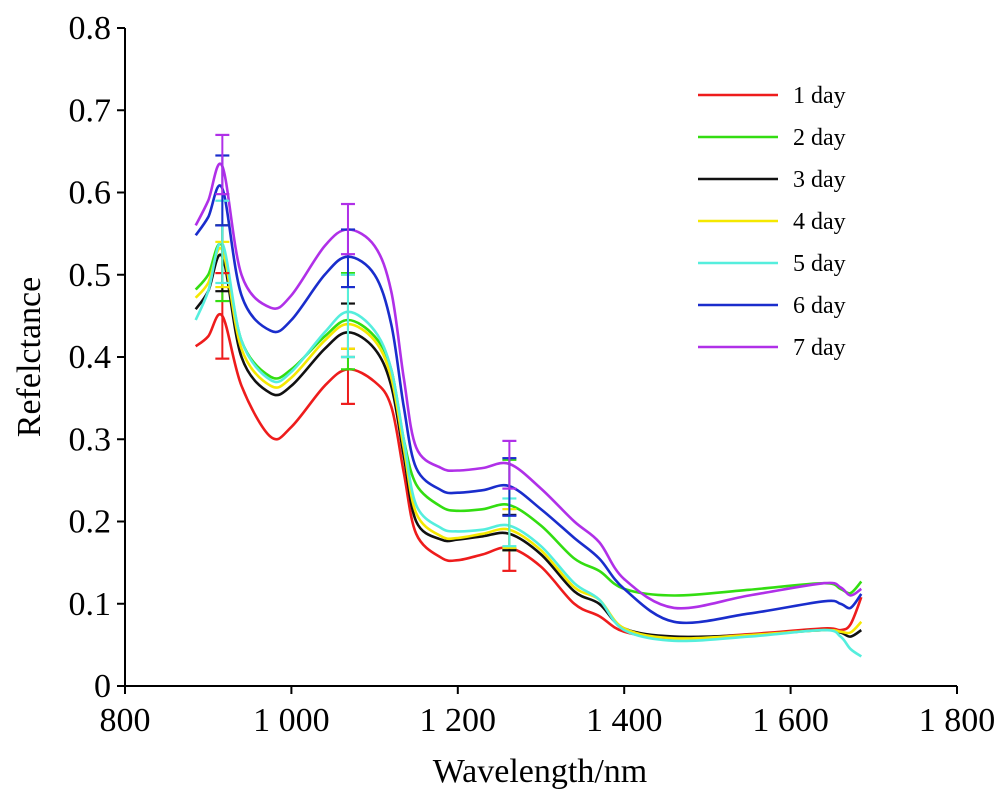 This screenshot has width=1000, height=794. What do you see at coordinates (125, 720) in the screenshot?
I see `x-tick-label: 800` at bounding box center [125, 720].